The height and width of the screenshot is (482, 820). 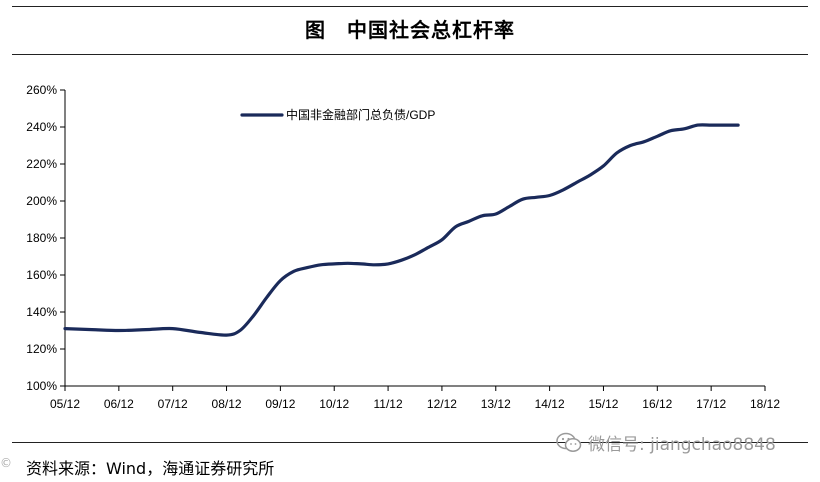 I want to click on x-tick-label: 15/12, so click(x=603, y=404).